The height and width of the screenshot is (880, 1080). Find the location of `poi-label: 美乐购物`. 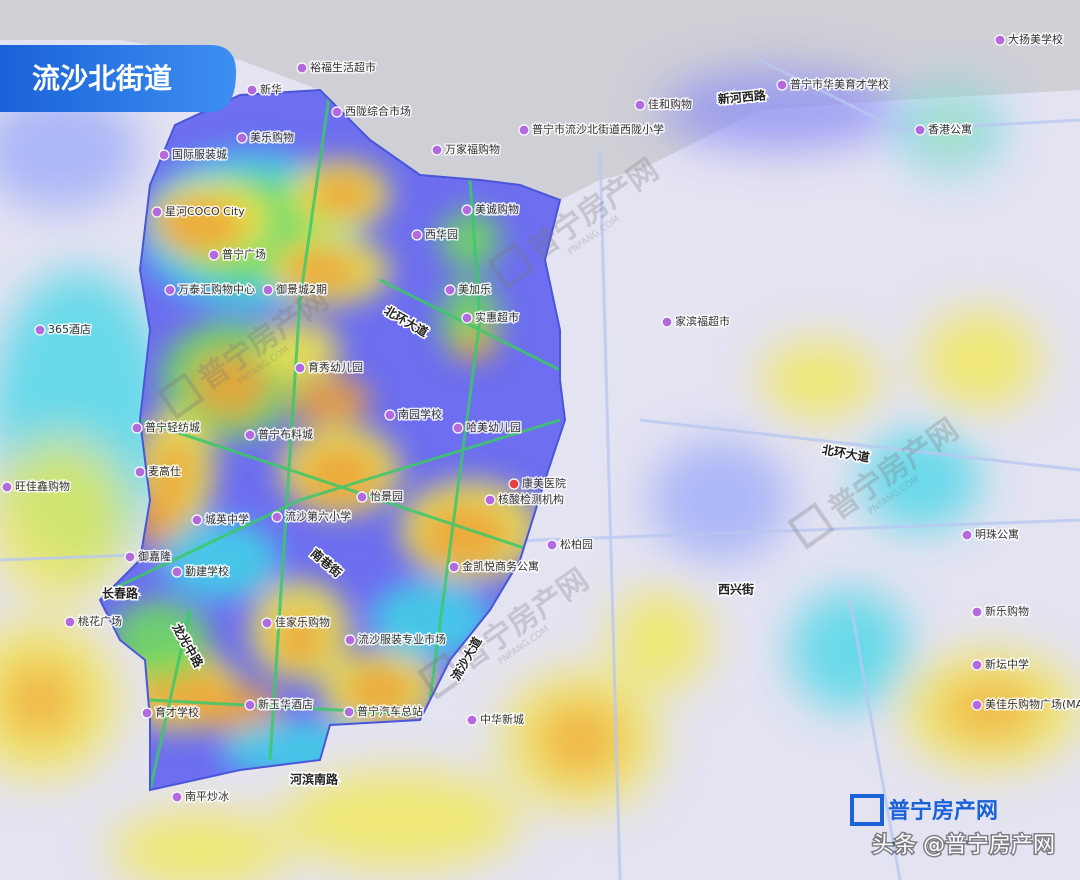

poi-label: 美乐购物 is located at coordinates (272, 137).